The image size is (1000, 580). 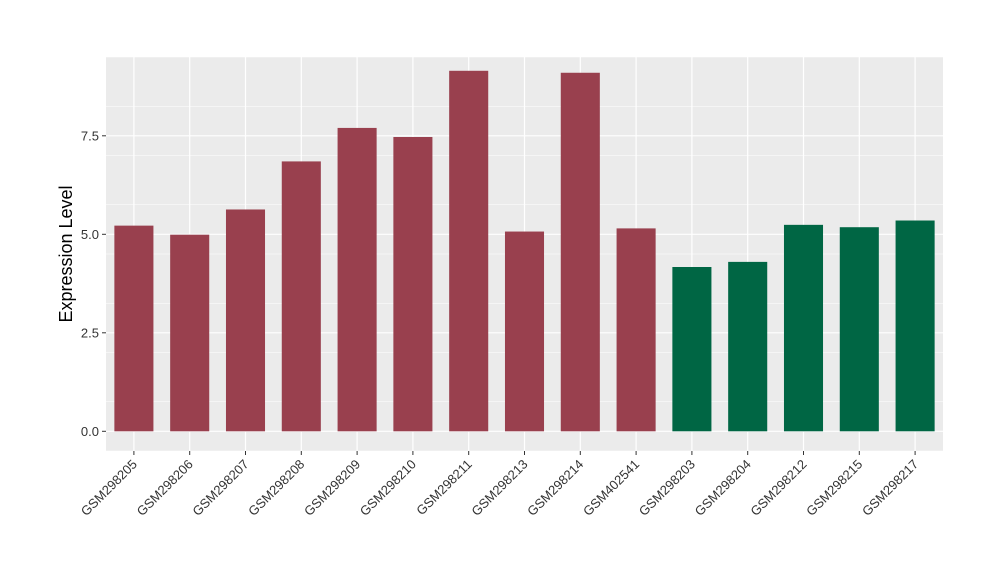 I want to click on bar-gsm298204, so click(x=748, y=346).